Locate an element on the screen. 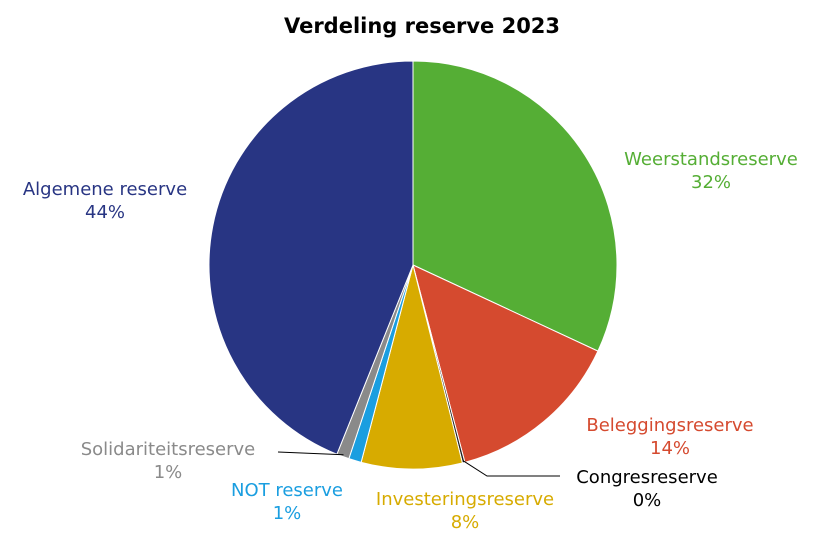  label-congresreserve: Congresreserve 0% is located at coordinates (647, 489).